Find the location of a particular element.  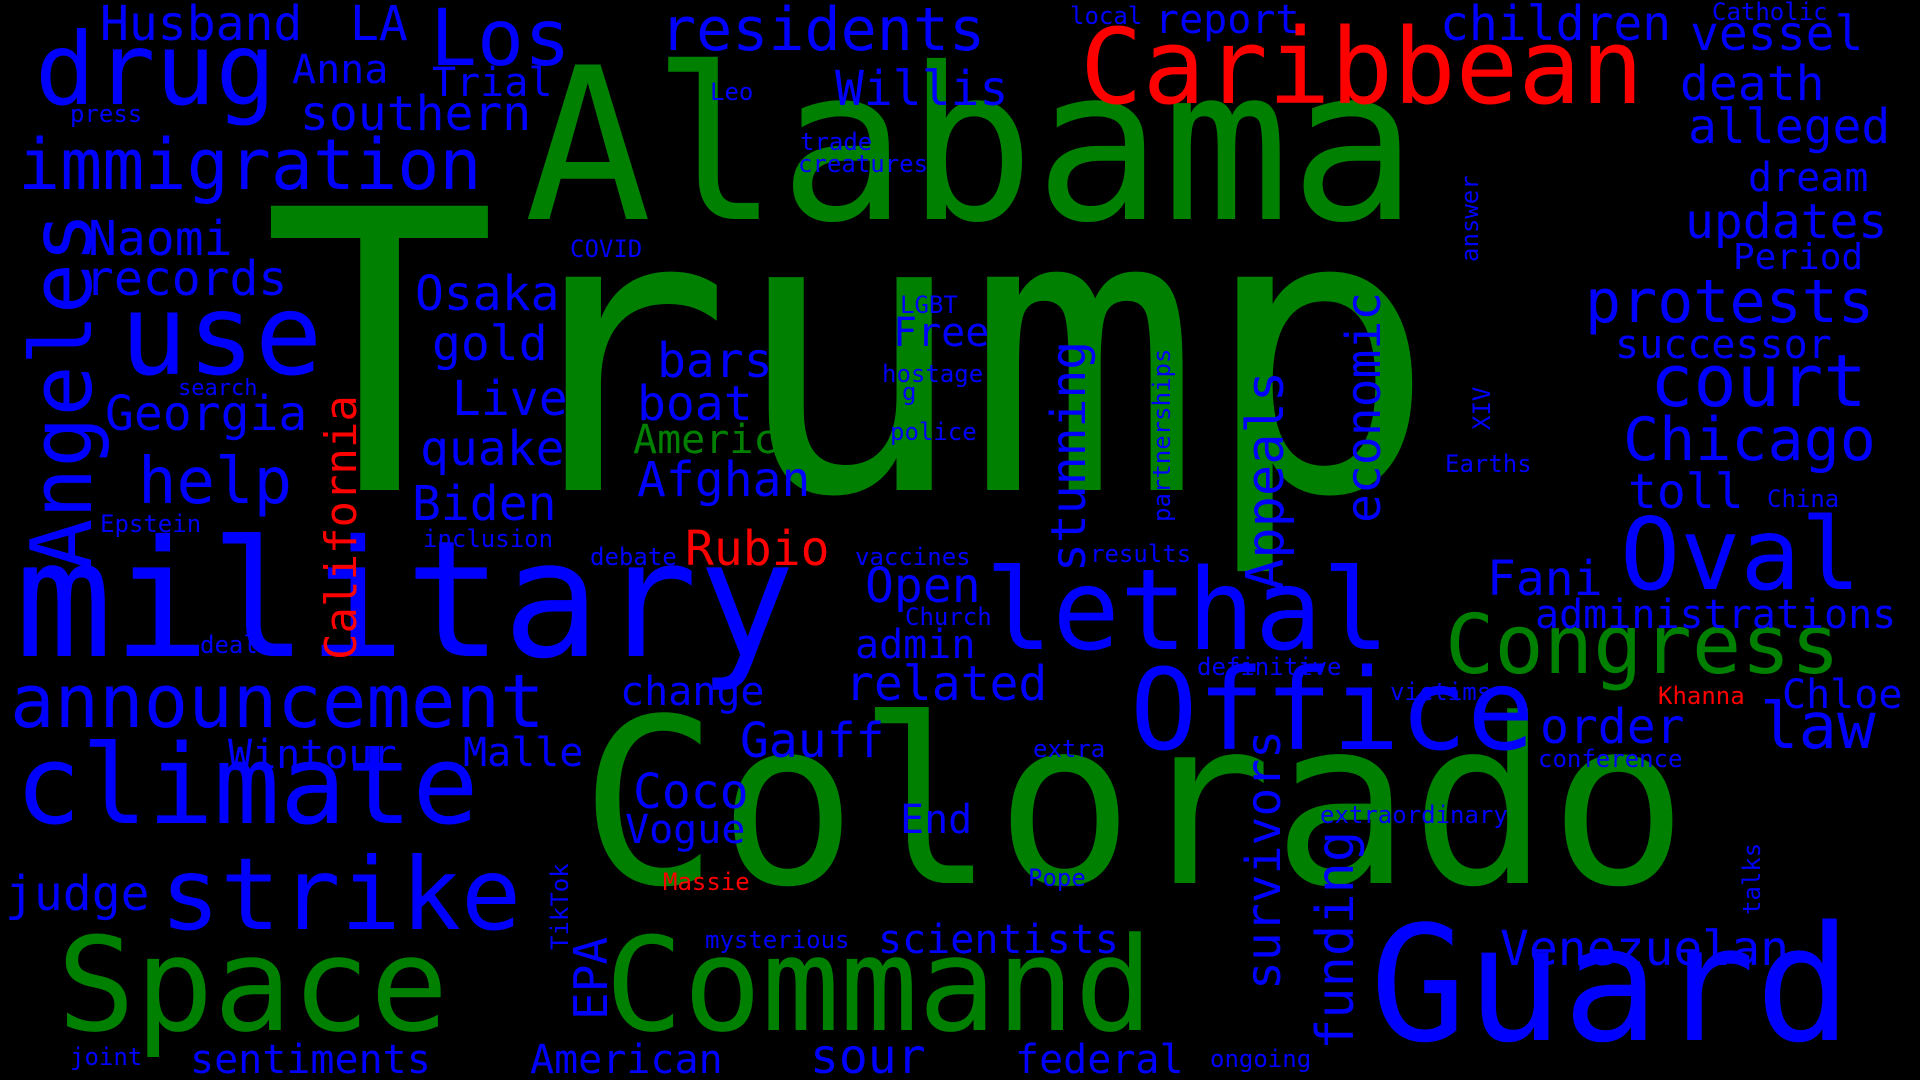

word-venezuelan: Venezuelan is located at coordinates (1644, 949).